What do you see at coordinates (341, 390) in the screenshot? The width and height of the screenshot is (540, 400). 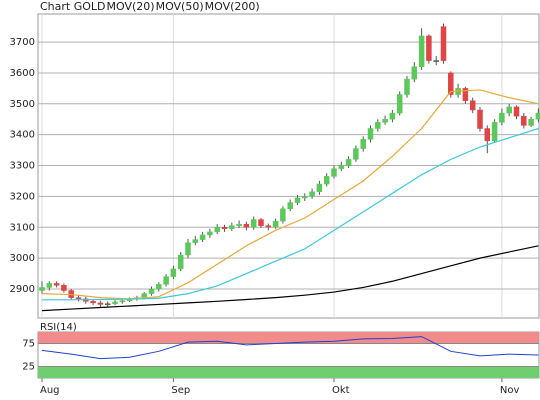 I see `x-tick-label: Okt` at bounding box center [341, 390].